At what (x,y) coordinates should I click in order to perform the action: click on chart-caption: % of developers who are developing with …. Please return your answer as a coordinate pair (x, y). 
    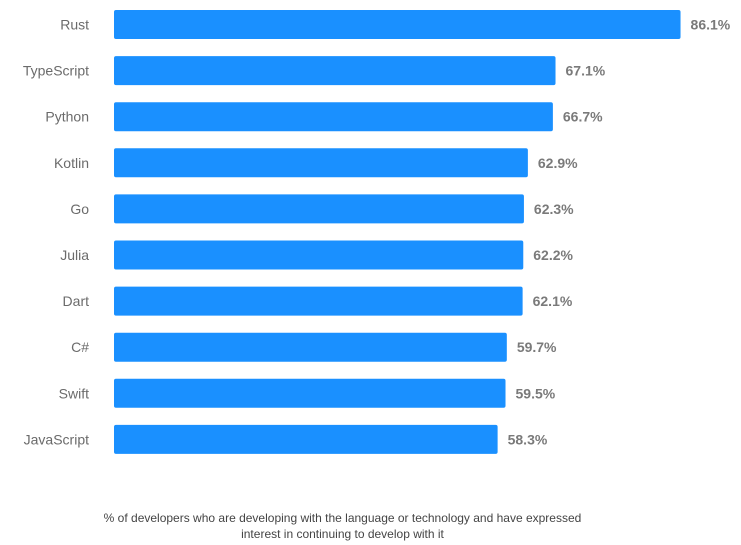
    Looking at the image, I should click on (342, 526).